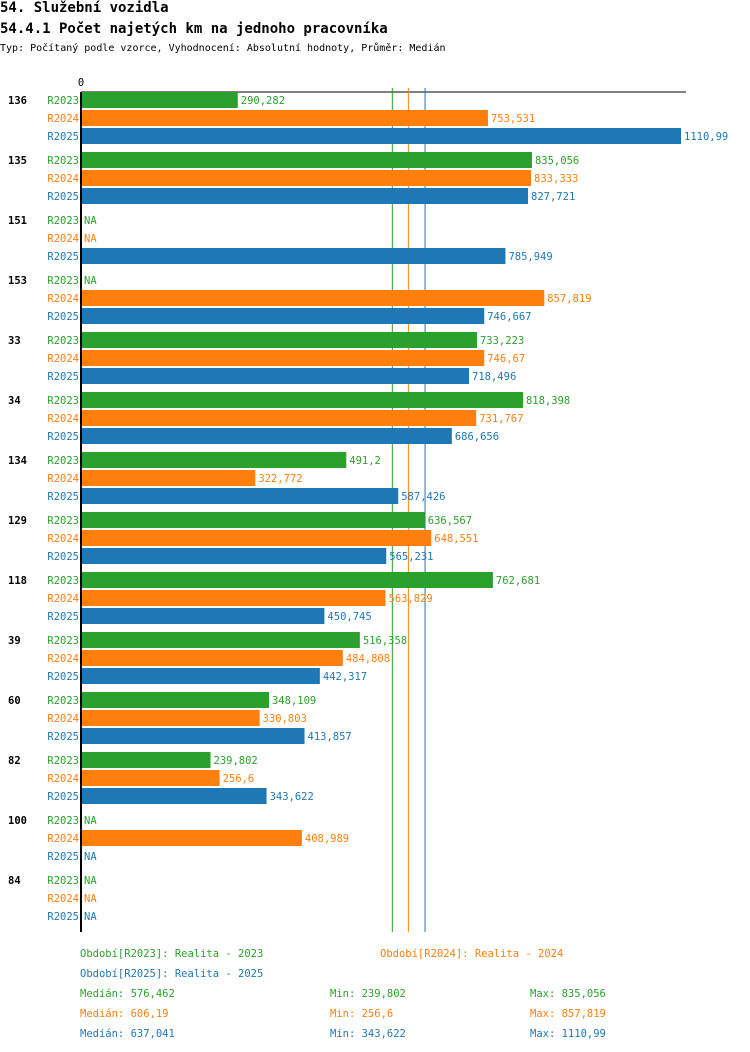  I want to click on data-label: 256,6, so click(239, 779).